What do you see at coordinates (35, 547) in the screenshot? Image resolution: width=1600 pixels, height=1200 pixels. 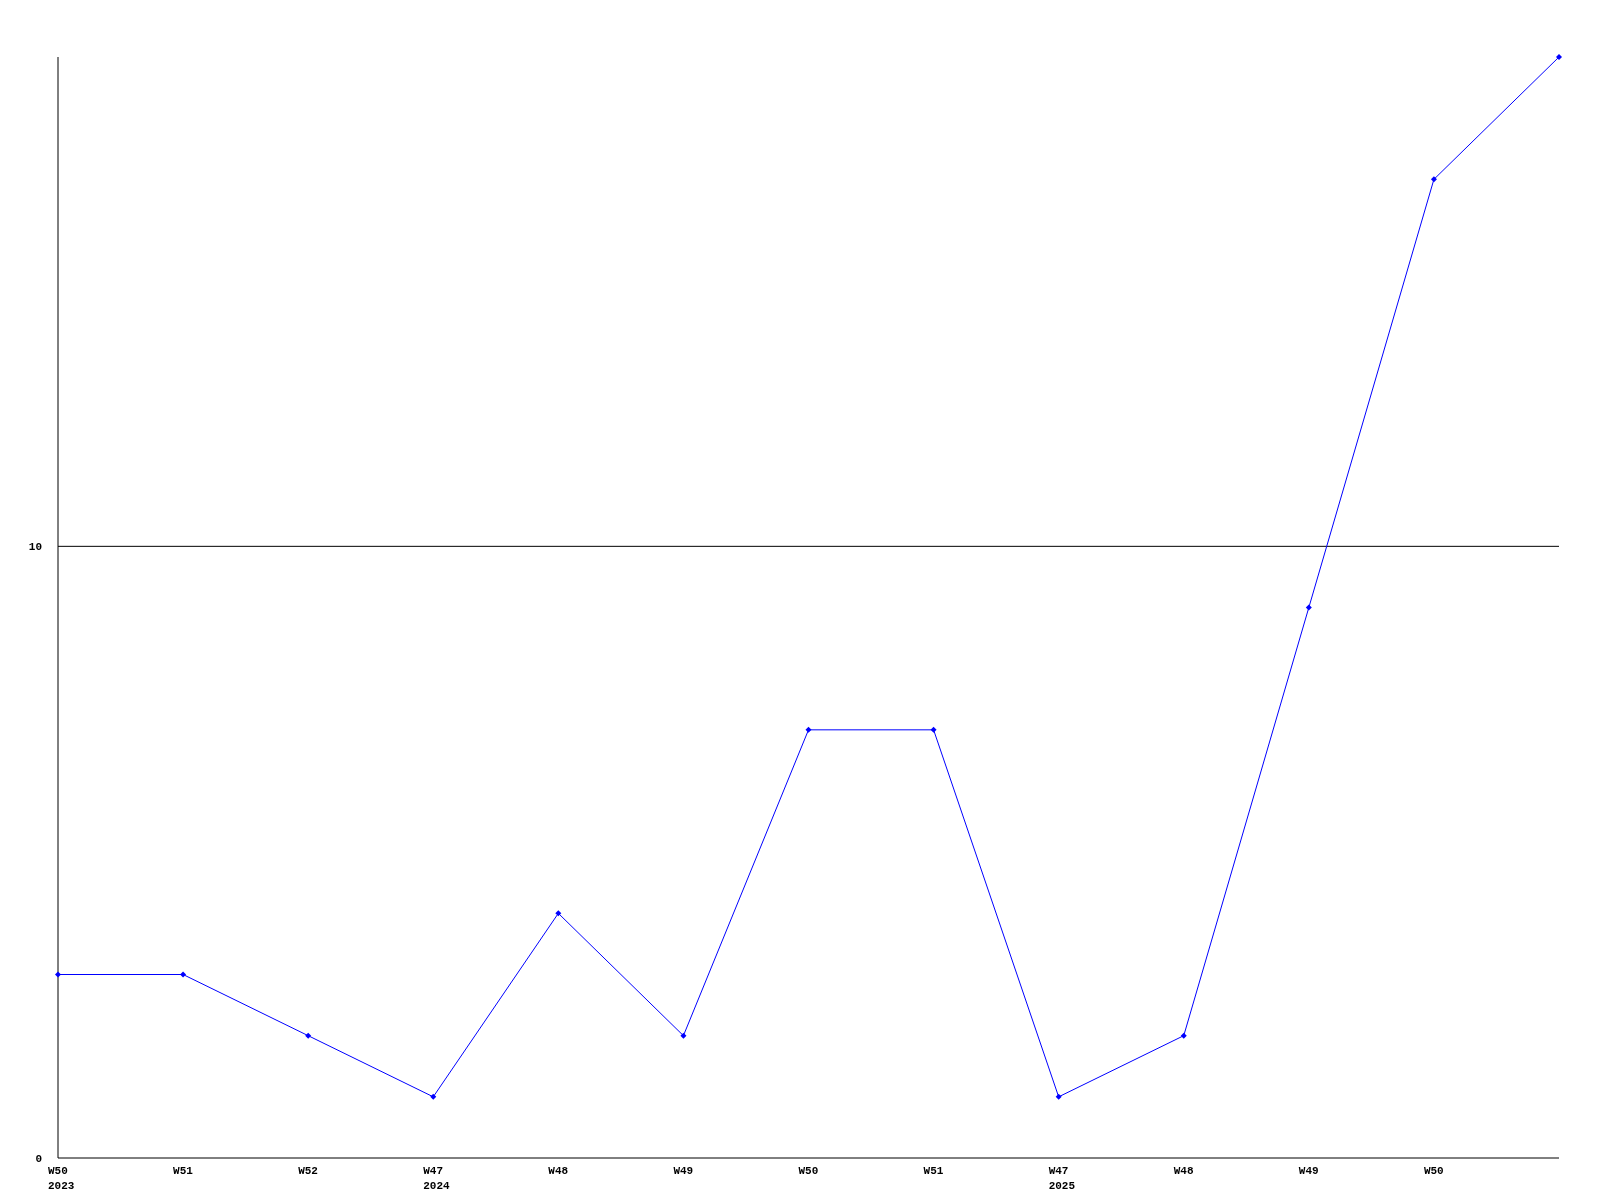 I see `y-tick-label: 10` at bounding box center [35, 547].